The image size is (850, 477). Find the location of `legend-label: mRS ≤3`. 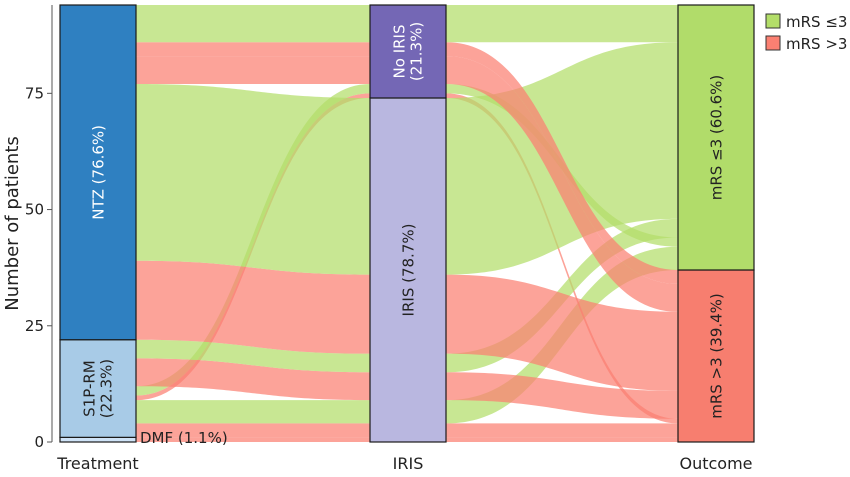

legend-label: mRS ≤3 is located at coordinates (816, 22).